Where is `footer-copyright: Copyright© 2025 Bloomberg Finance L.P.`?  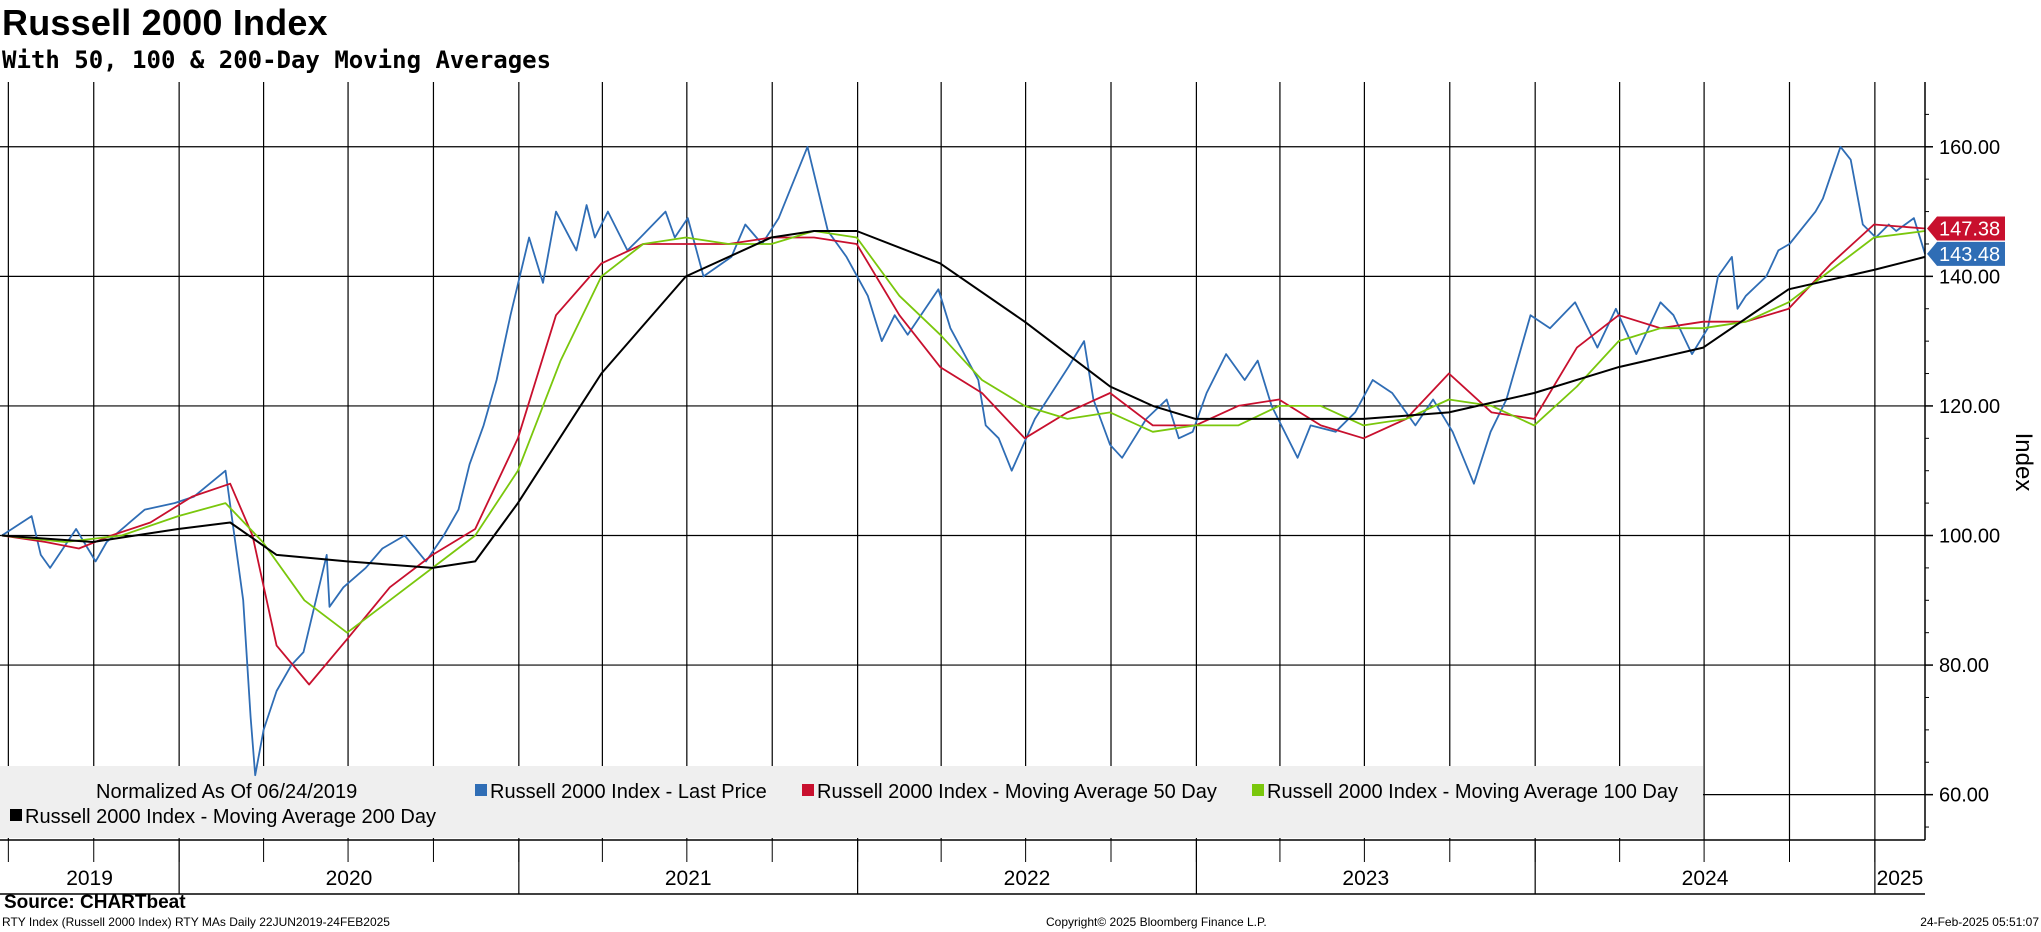
footer-copyright: Copyright© 2025 Bloomberg Finance L.P. is located at coordinates (1156, 922).